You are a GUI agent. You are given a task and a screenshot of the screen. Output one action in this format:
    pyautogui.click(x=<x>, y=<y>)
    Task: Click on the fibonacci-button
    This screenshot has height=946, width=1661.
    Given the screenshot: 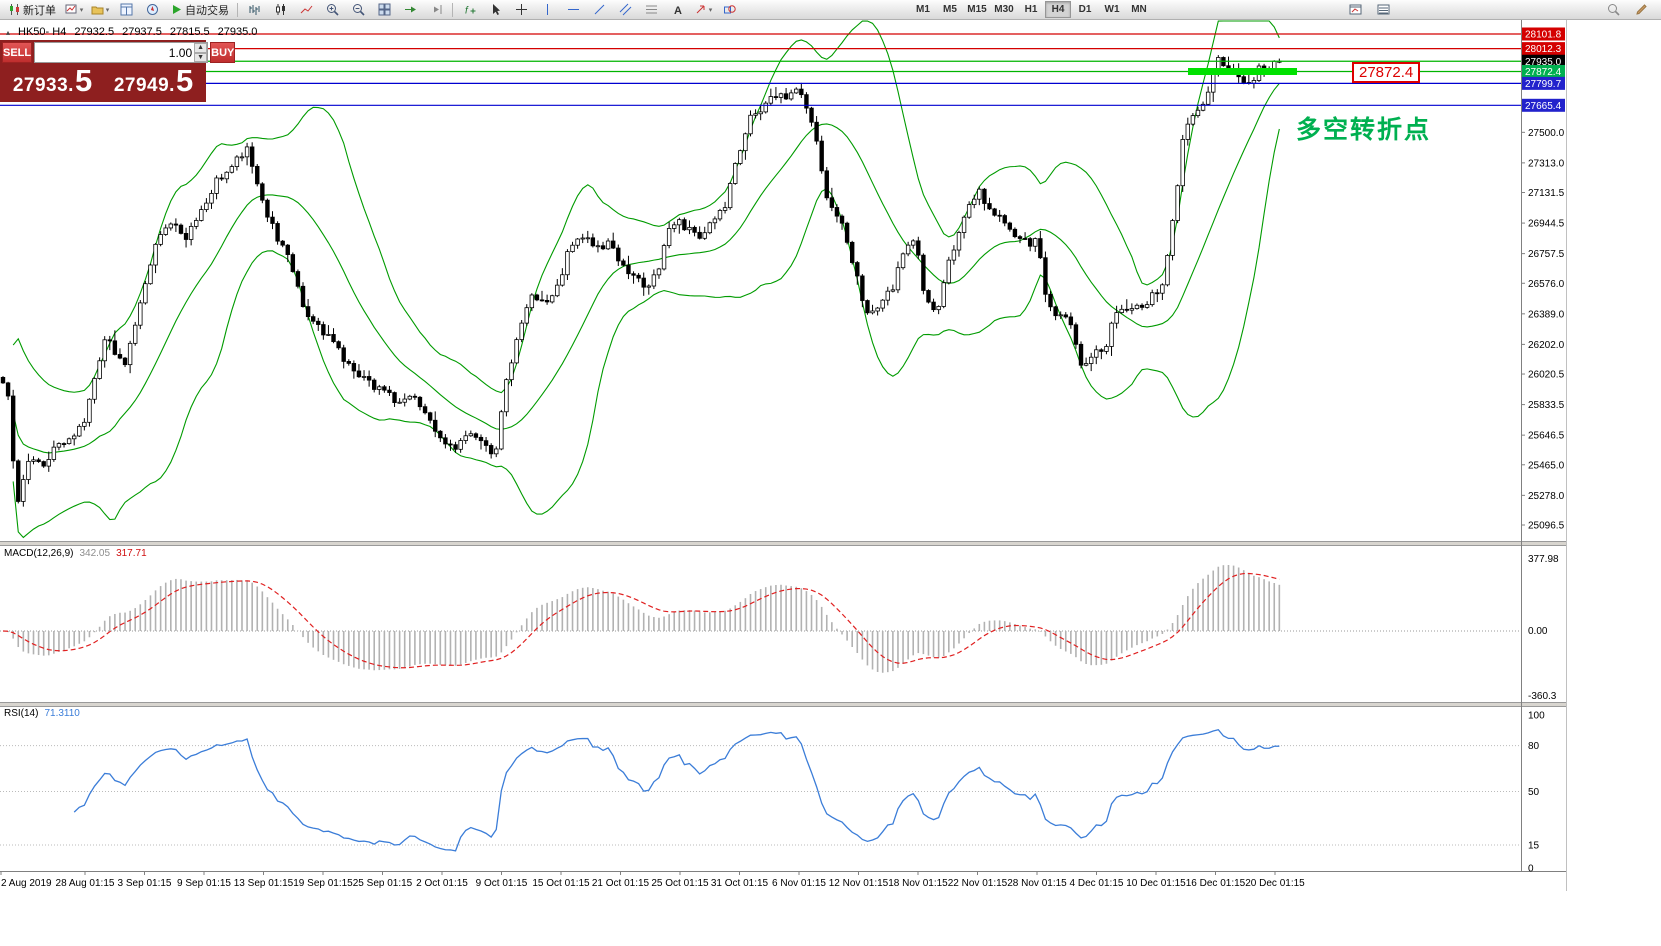 What is the action you would take?
    pyautogui.click(x=651, y=9)
    